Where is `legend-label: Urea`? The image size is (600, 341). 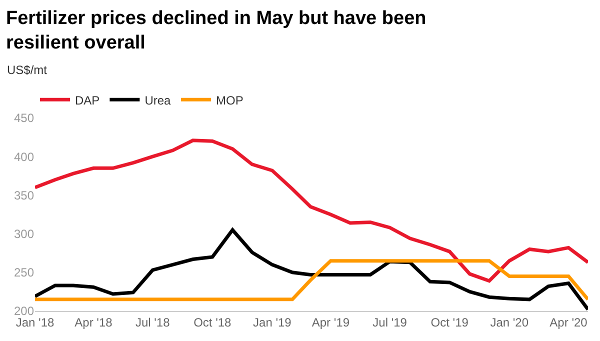 legend-label: Urea is located at coordinates (158, 100).